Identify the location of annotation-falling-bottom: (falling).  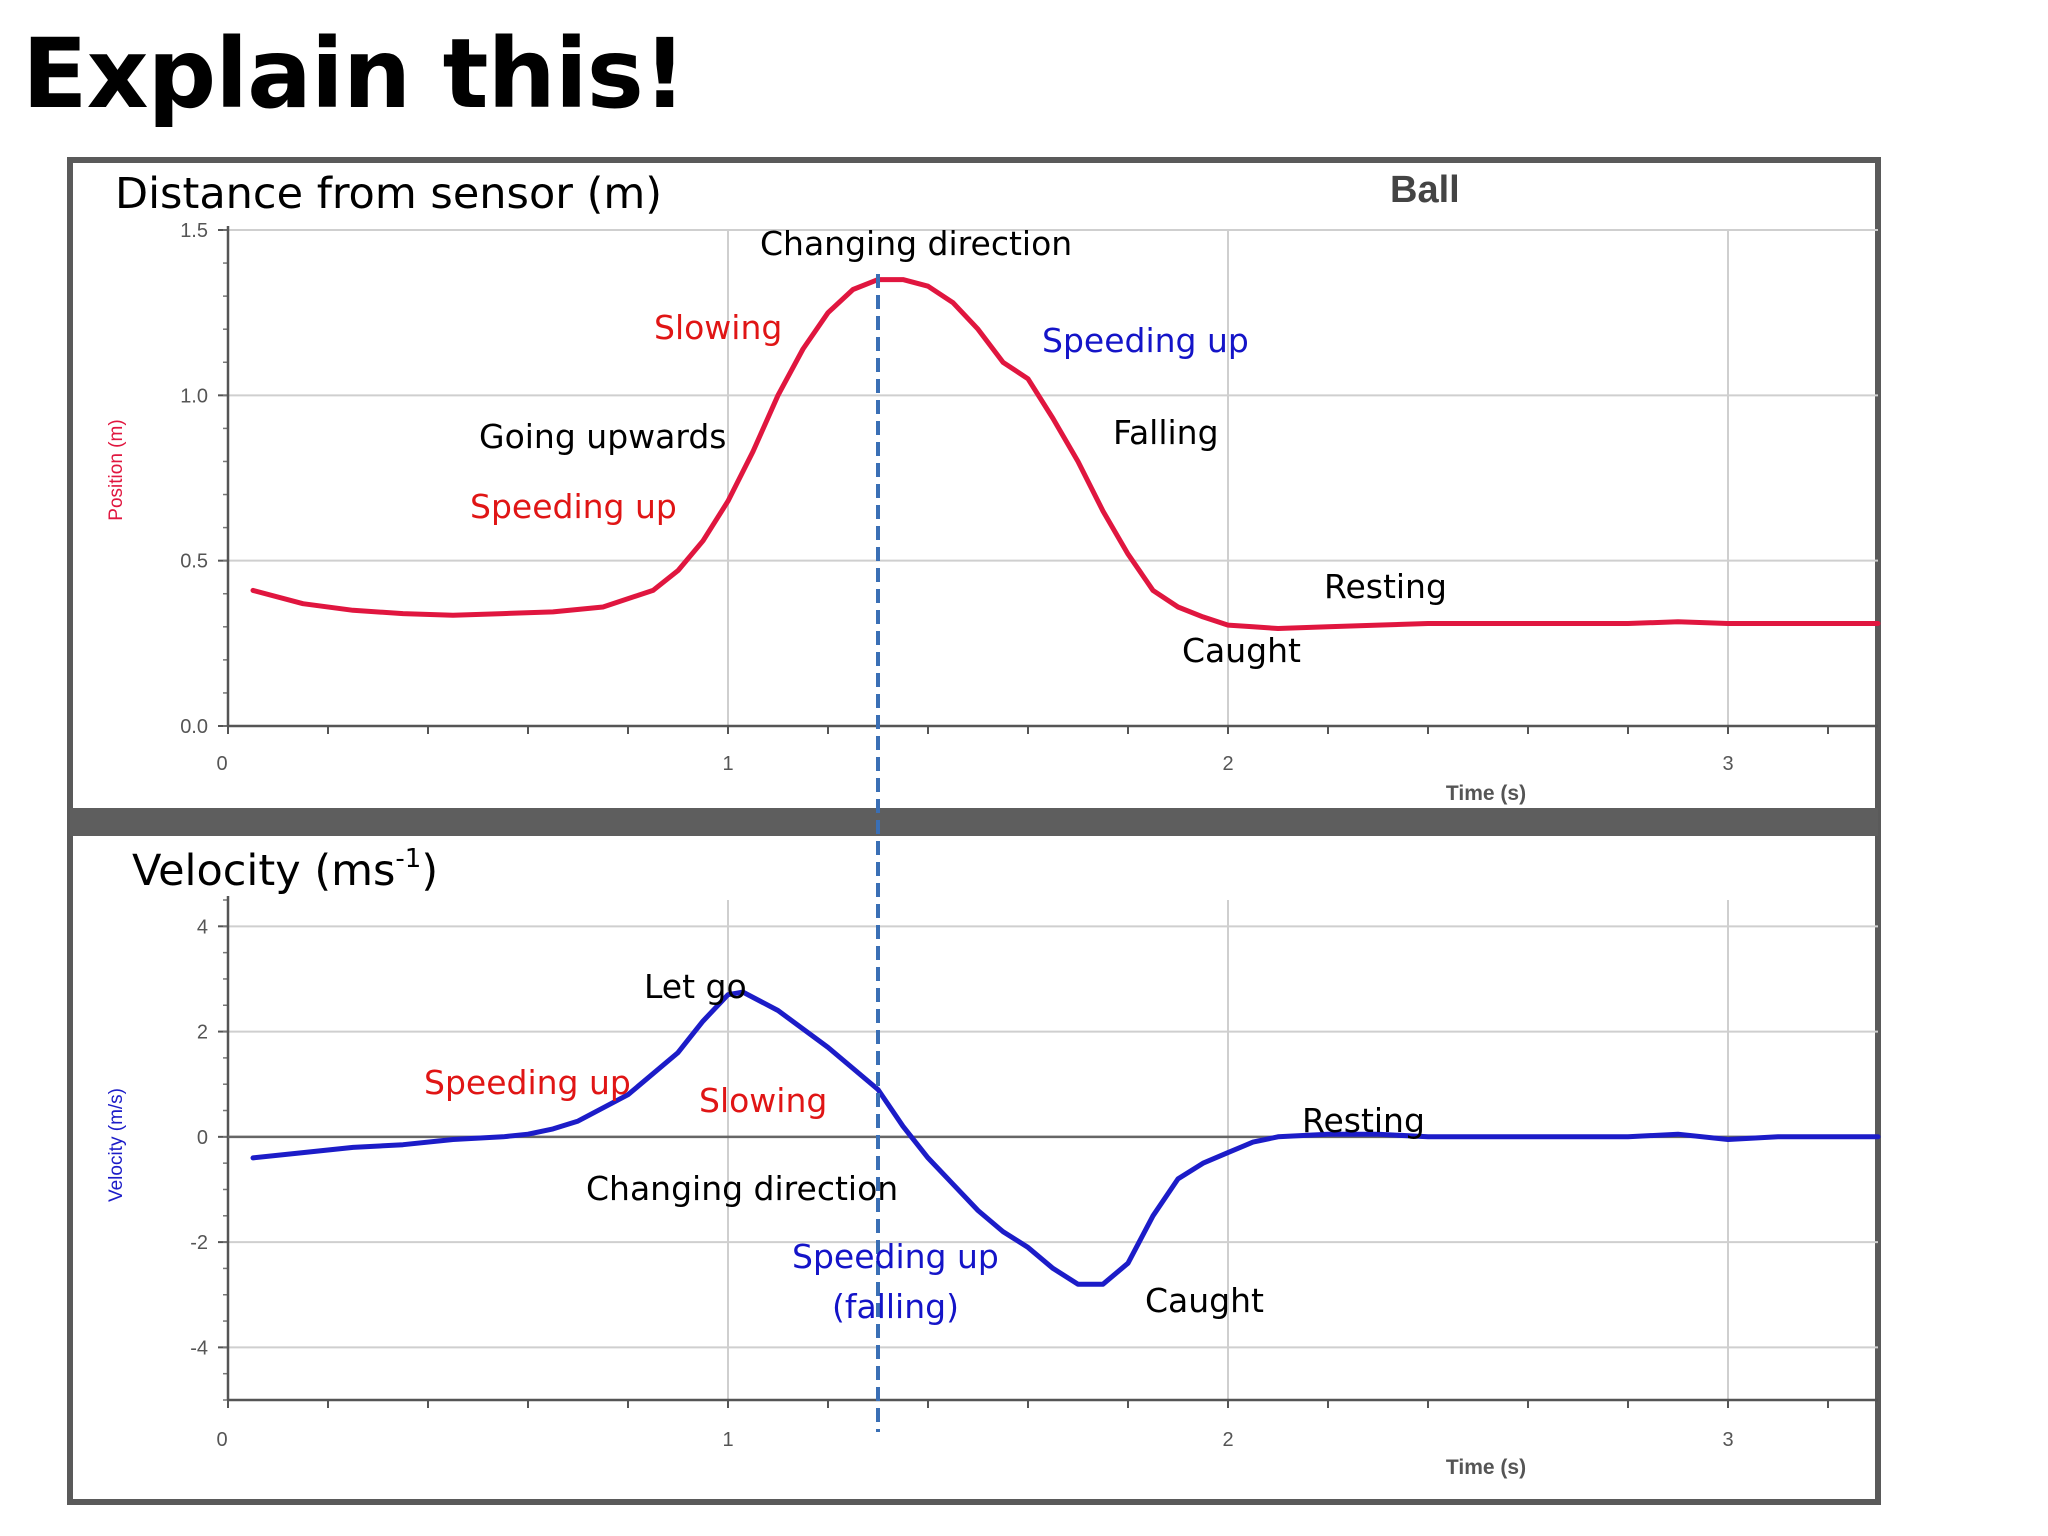
(895, 1306).